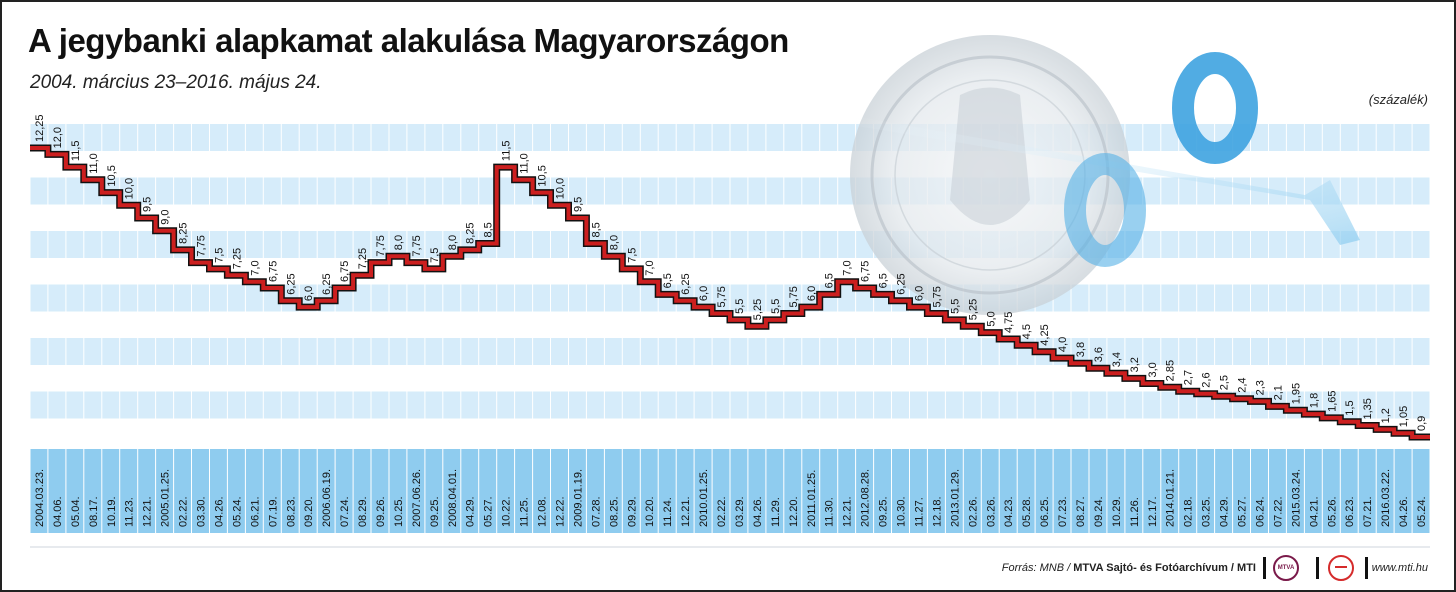 This screenshot has height=592, width=1456. What do you see at coordinates (794, 511) in the screenshot?
I see `date-tick-label: 12.20.` at bounding box center [794, 511].